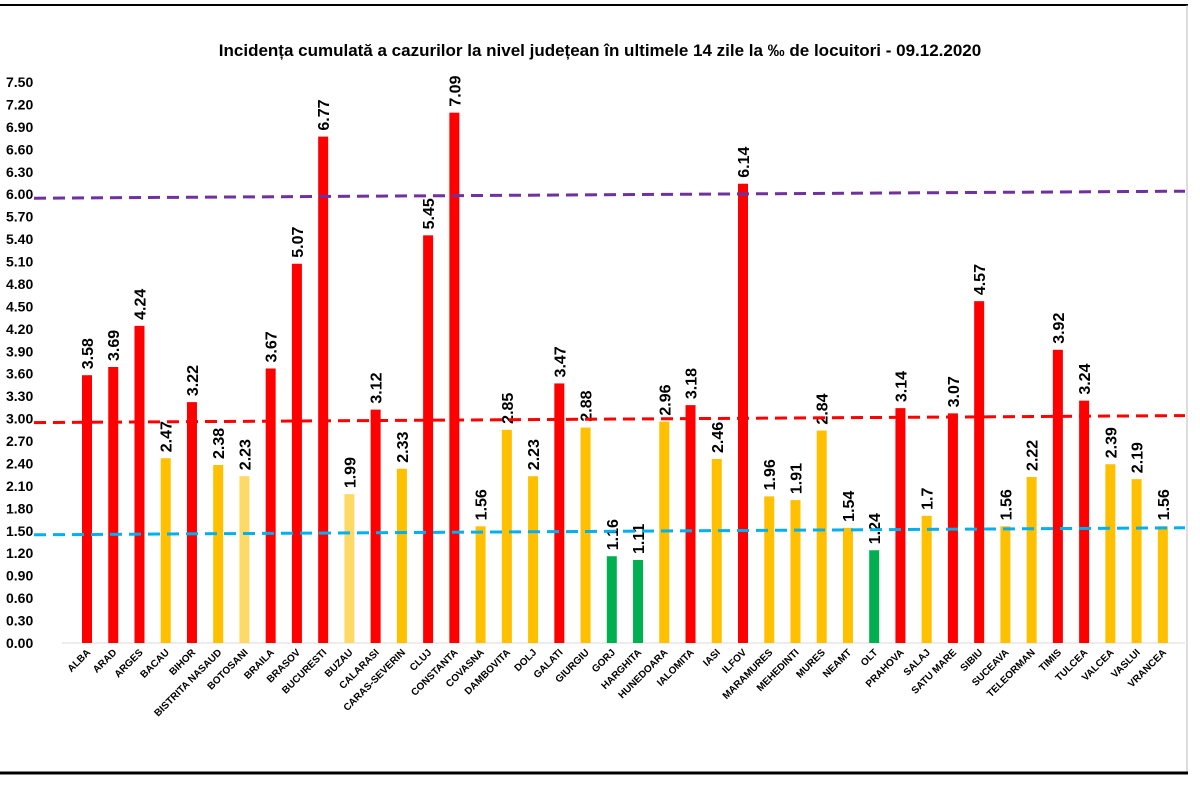 The width and height of the screenshot is (1200, 796). I want to click on y-tick-label: 5.70, so click(19, 217).